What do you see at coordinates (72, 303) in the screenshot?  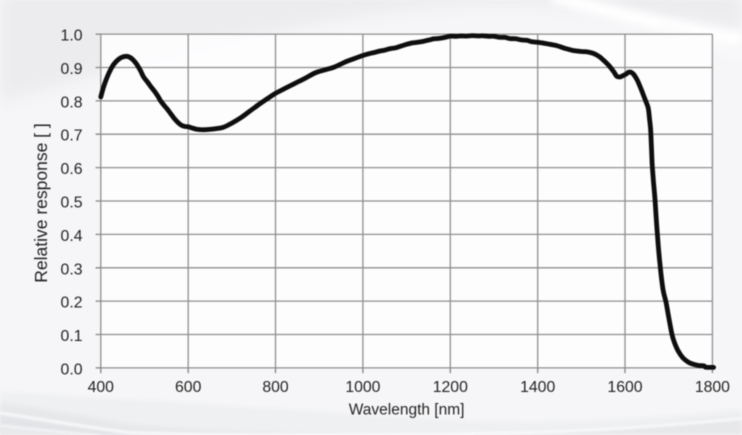 I see `svg-text: 0.2` at bounding box center [72, 303].